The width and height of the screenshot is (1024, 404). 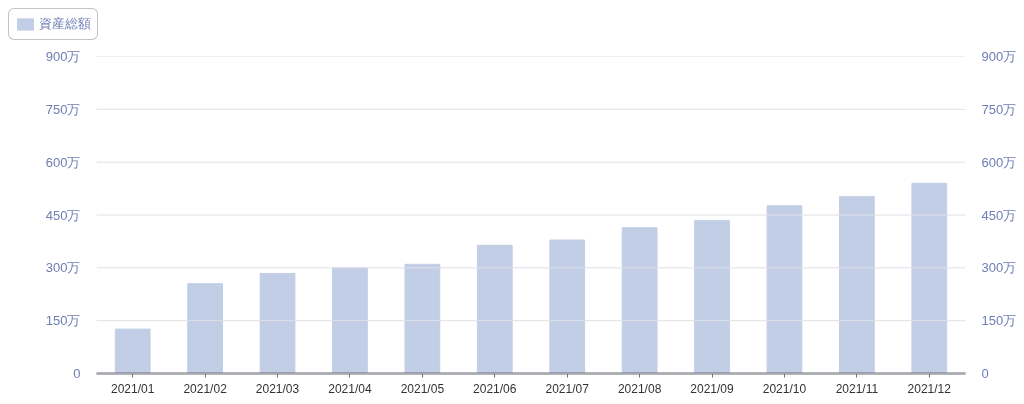 I want to click on y2-tick-label: 300万, so click(x=999, y=268).